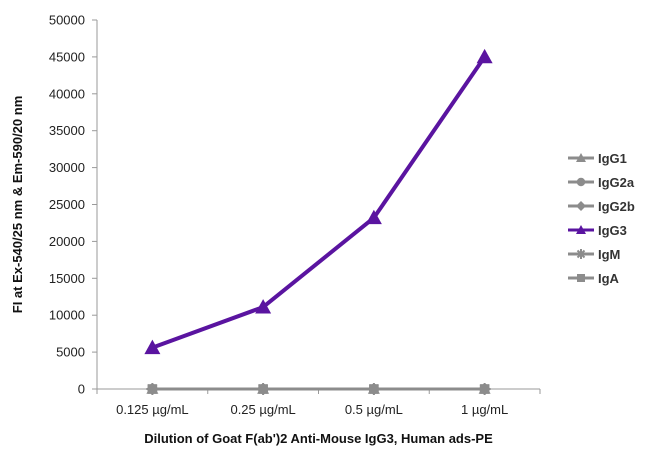 This screenshot has height=450, width=650. I want to click on y-tick-label: 40000, so click(67, 93).